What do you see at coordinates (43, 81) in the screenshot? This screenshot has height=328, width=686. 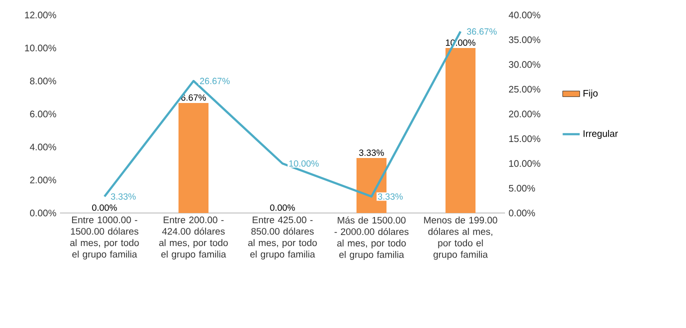 I see `y-tick-label: 8.00%` at bounding box center [43, 81].